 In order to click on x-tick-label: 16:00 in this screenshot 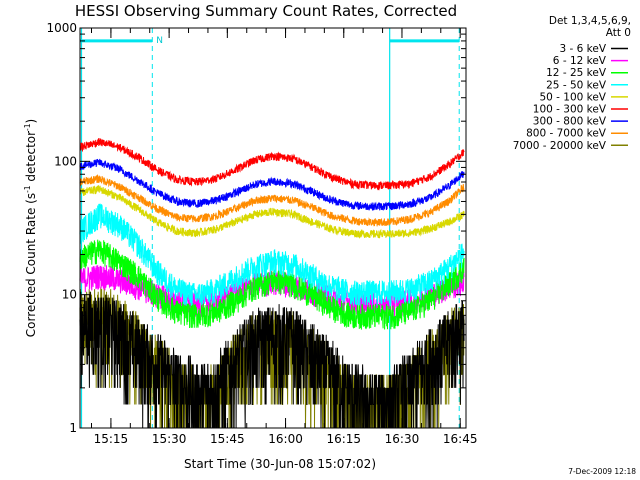, I will do `click(285, 439)`.